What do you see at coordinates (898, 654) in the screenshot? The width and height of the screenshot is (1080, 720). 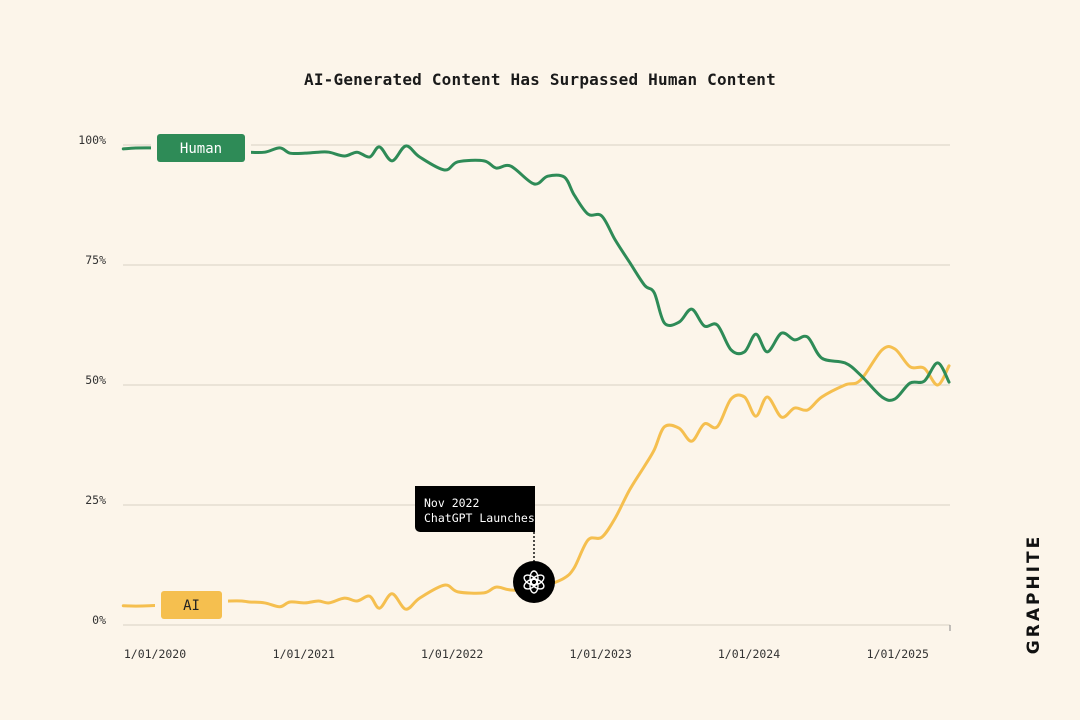 I see `x-tick-label: 1/01/2025` at bounding box center [898, 654].